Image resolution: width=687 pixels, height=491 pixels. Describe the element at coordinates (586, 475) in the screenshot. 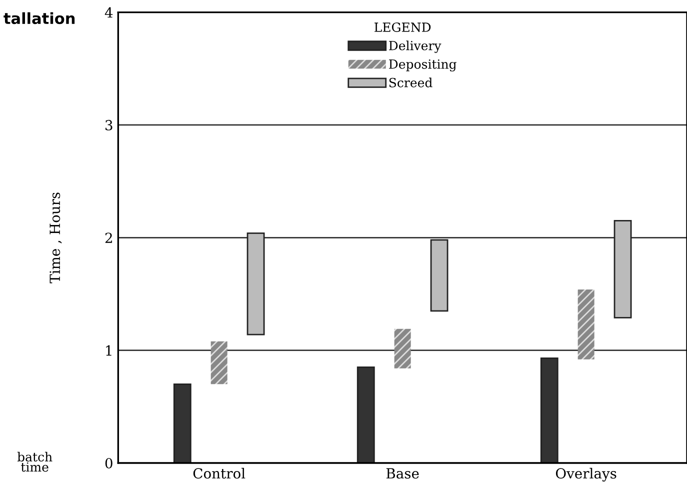

I see `x-tick-label: Overlays` at that location.